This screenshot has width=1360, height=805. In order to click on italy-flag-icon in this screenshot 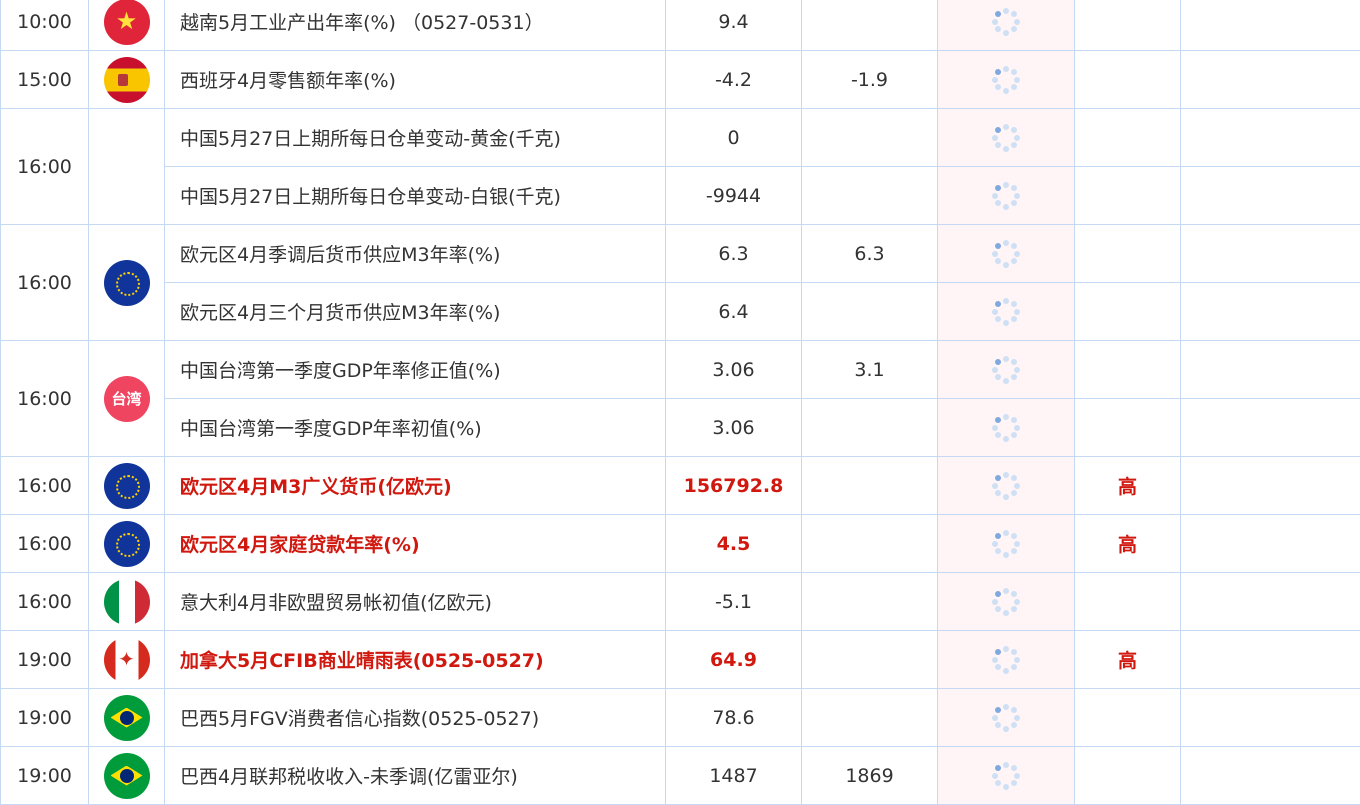, I will do `click(126, 602)`.